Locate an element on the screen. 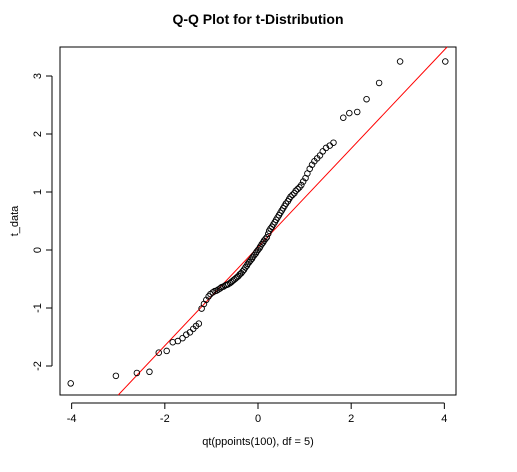 Image resolution: width=517 pixels, height=472 pixels. y-tick-label: 3 is located at coordinates (38, 76).